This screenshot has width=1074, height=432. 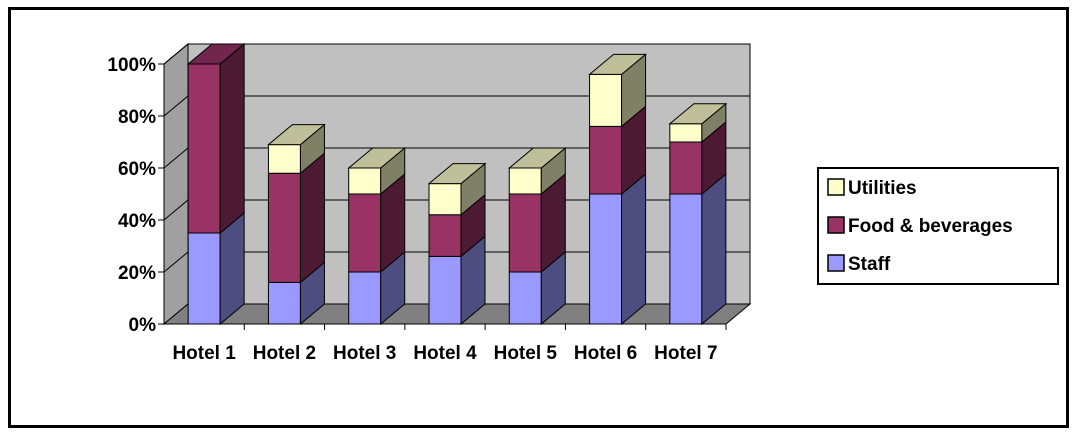 I want to click on legend-label: Food & beverages, so click(x=930, y=226).